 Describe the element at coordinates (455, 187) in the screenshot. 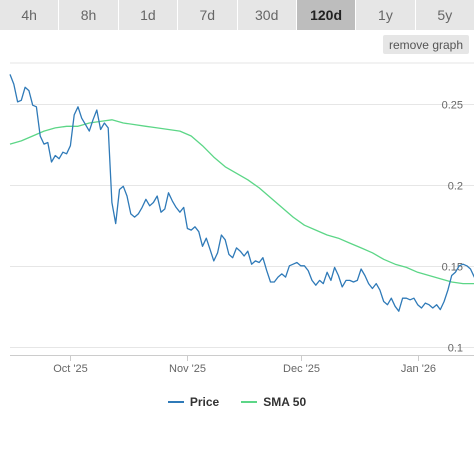

I see `y-tick-label: 0.2` at that location.